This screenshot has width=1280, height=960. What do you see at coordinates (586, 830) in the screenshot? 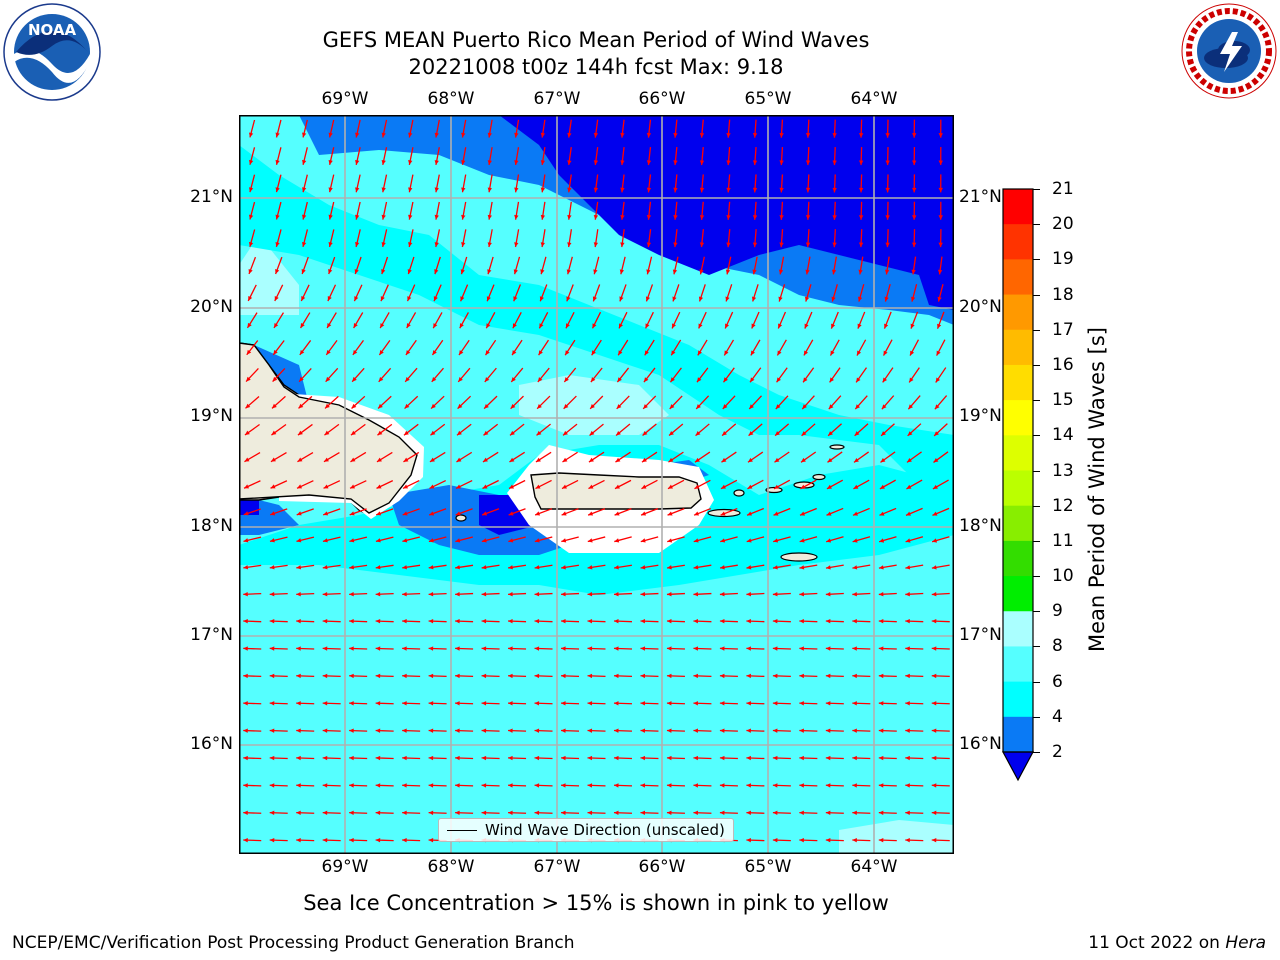
I see `map-legend: Wind Wave Direction (unscaled)` at bounding box center [586, 830].